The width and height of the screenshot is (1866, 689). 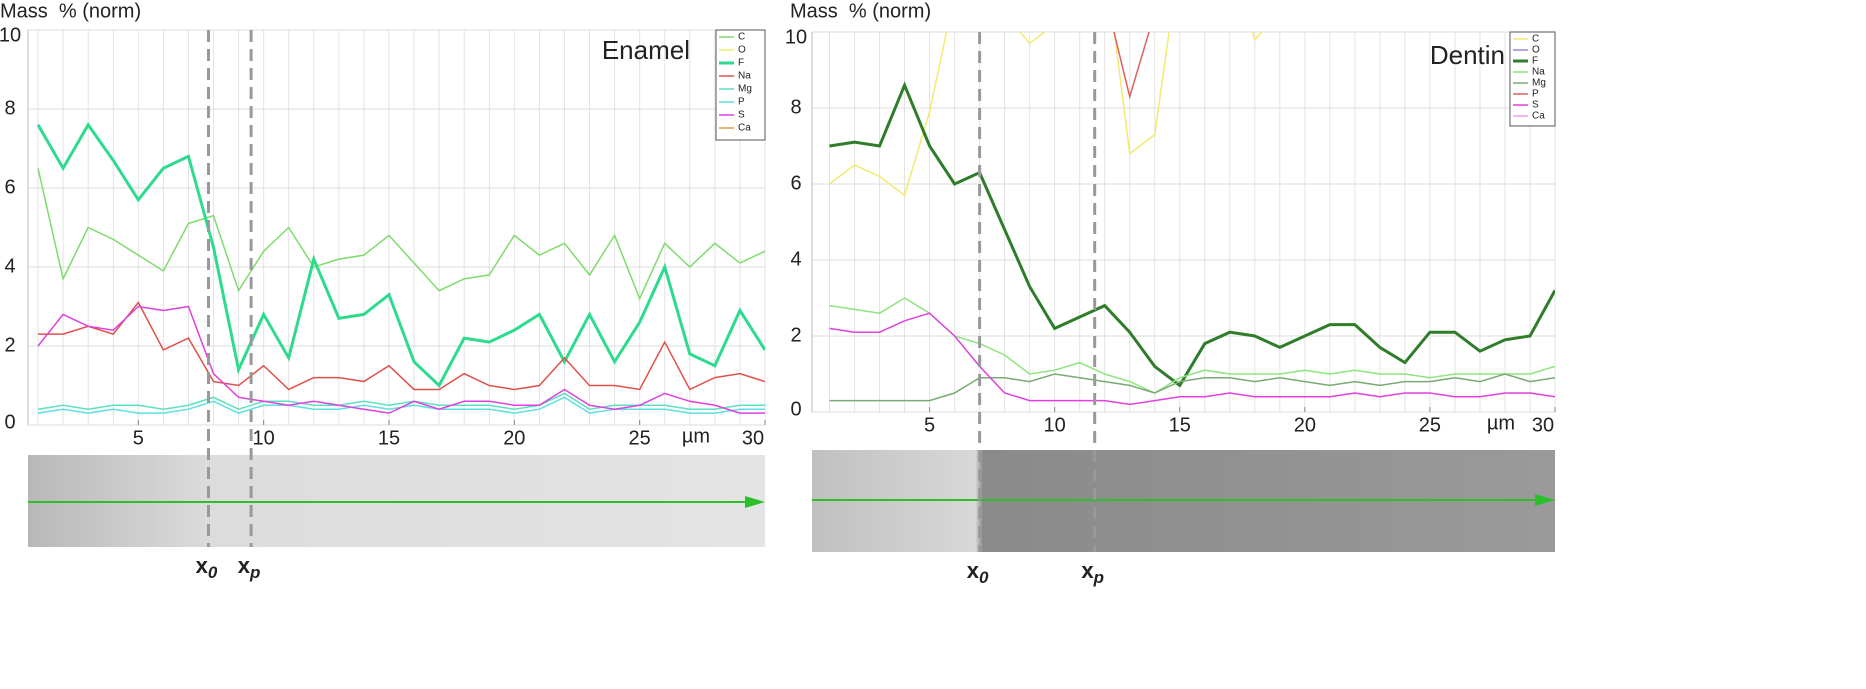 I want to click on chart-title: Dentin, so click(x=1467, y=55).